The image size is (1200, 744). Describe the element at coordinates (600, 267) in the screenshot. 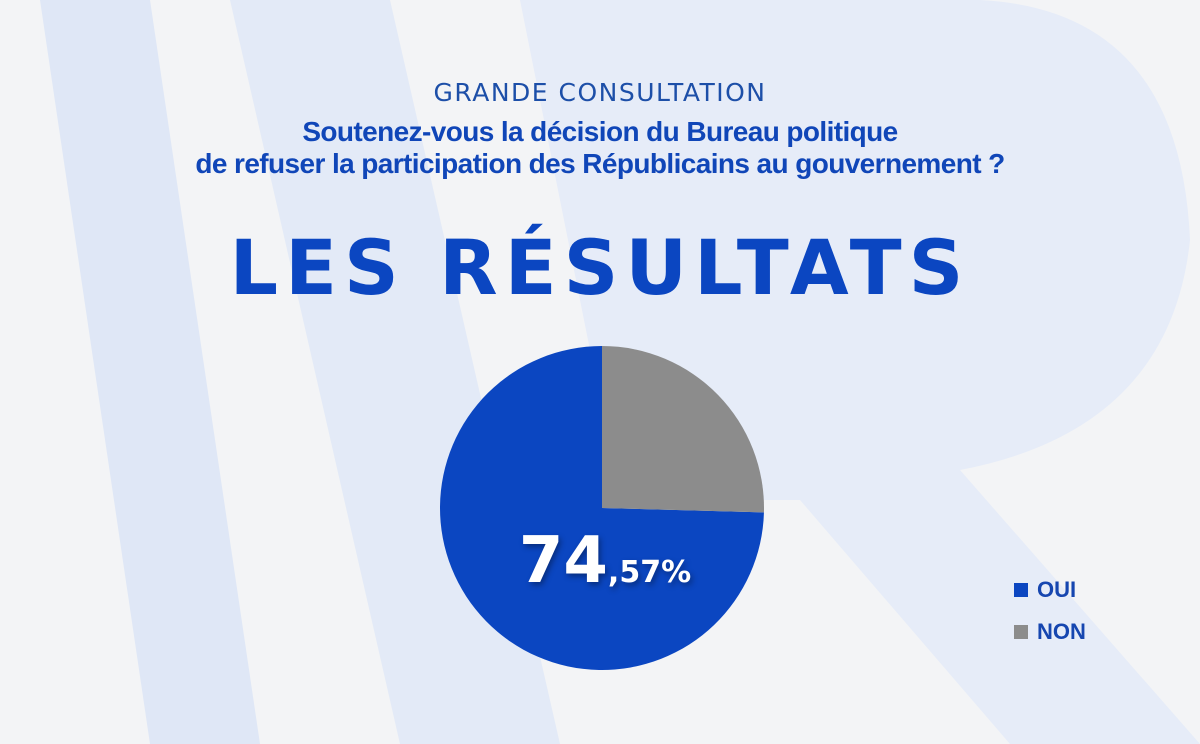

I see `results-title: LES RÉSULTATS` at that location.